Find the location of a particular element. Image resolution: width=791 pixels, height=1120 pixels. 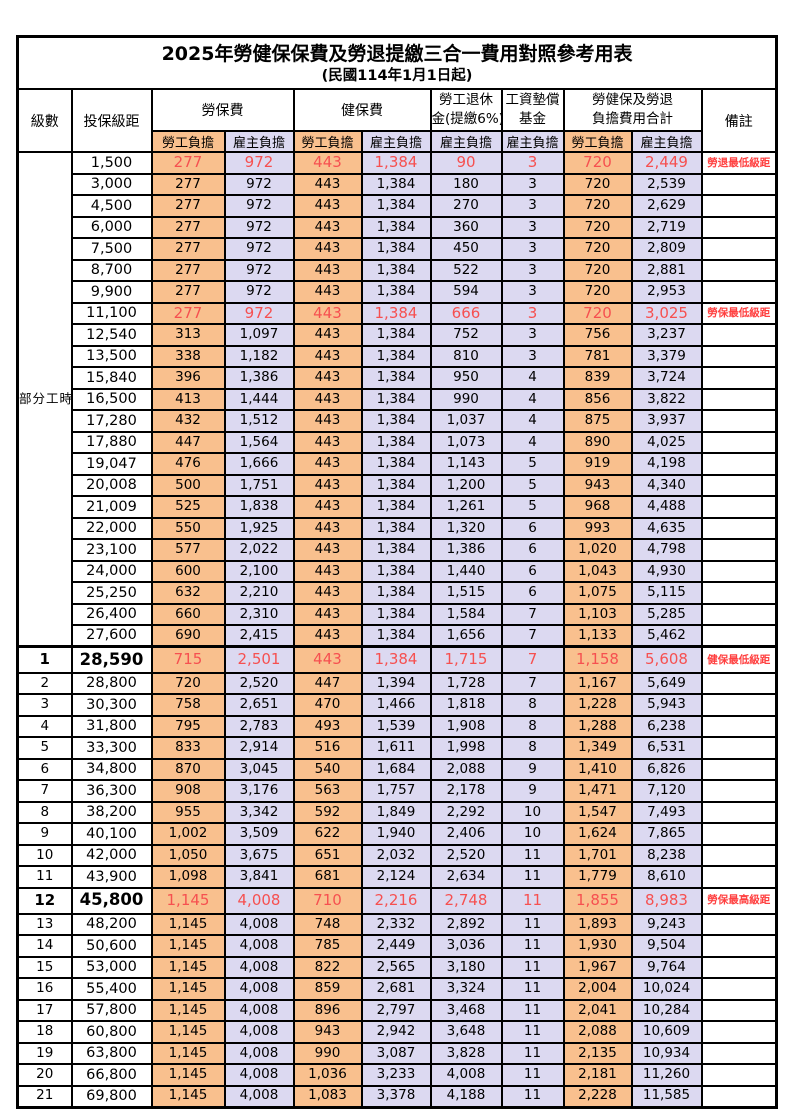

table-row: 19,047 476 1,666 443 1,384 1,143 5 919 4,198 is located at coordinates (398, 464).